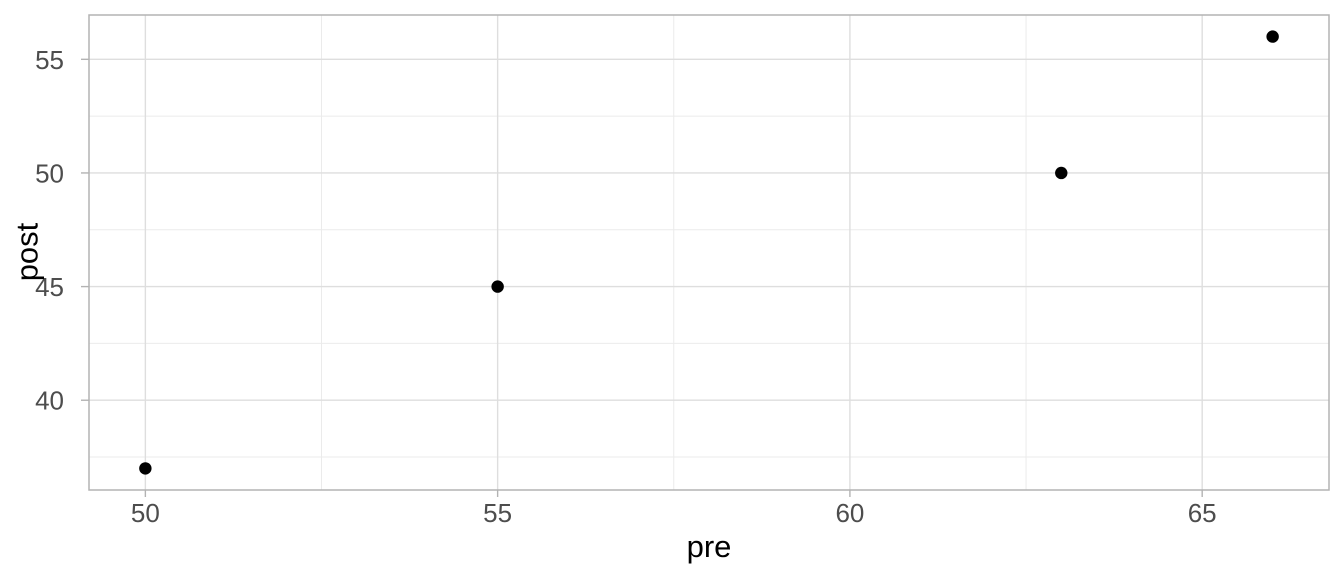  I want to click on x-tick-label: 65, so click(1202, 513).